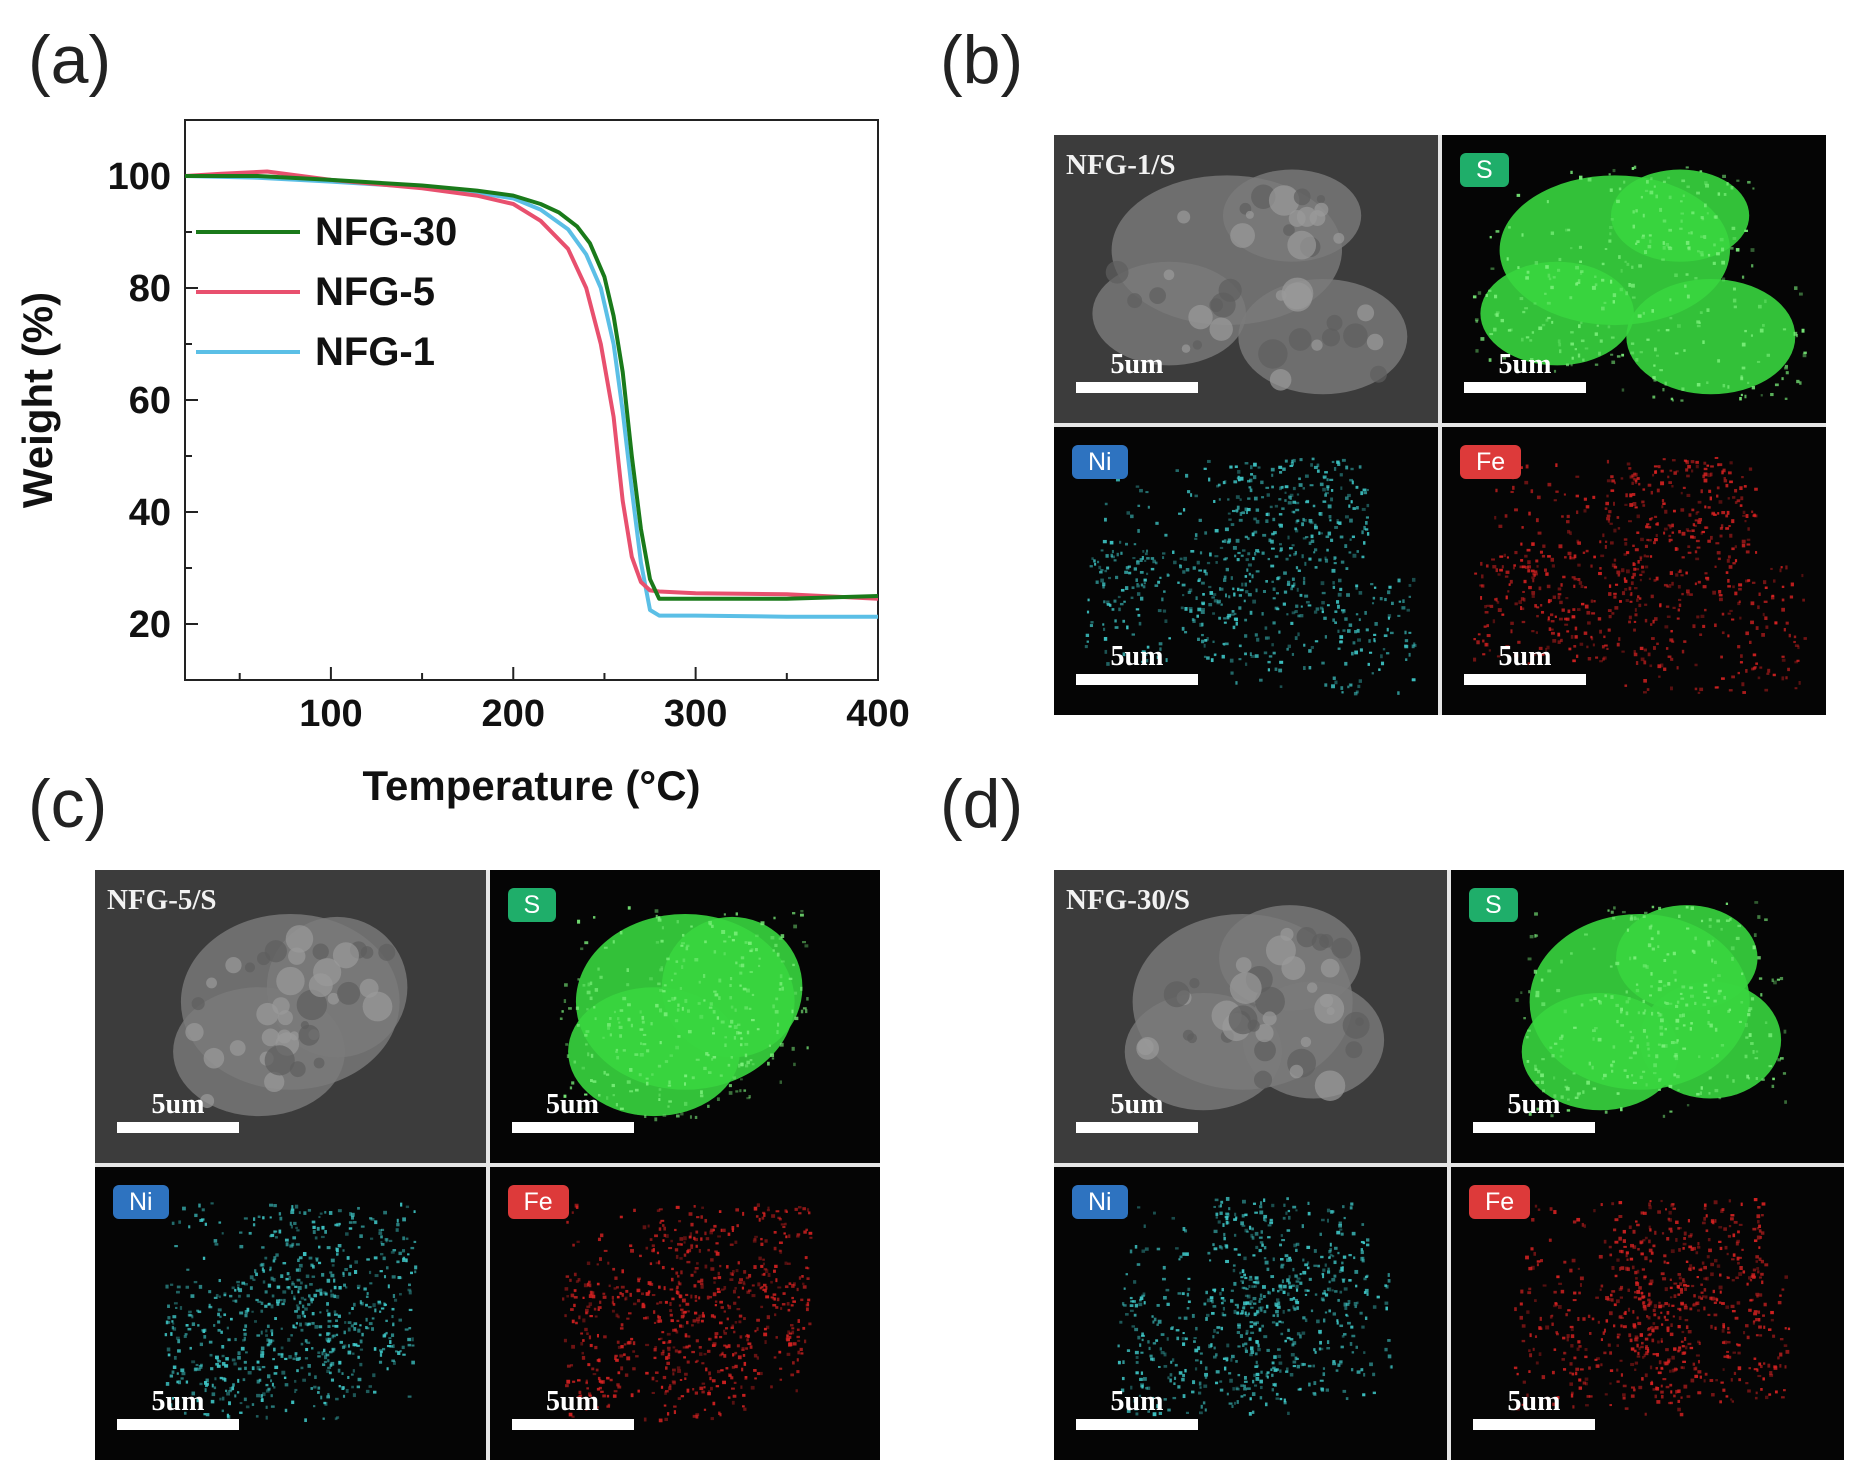  What do you see at coordinates (1128, 900) in the screenshot?
I see `sample-label: NFG-30/S` at bounding box center [1128, 900].